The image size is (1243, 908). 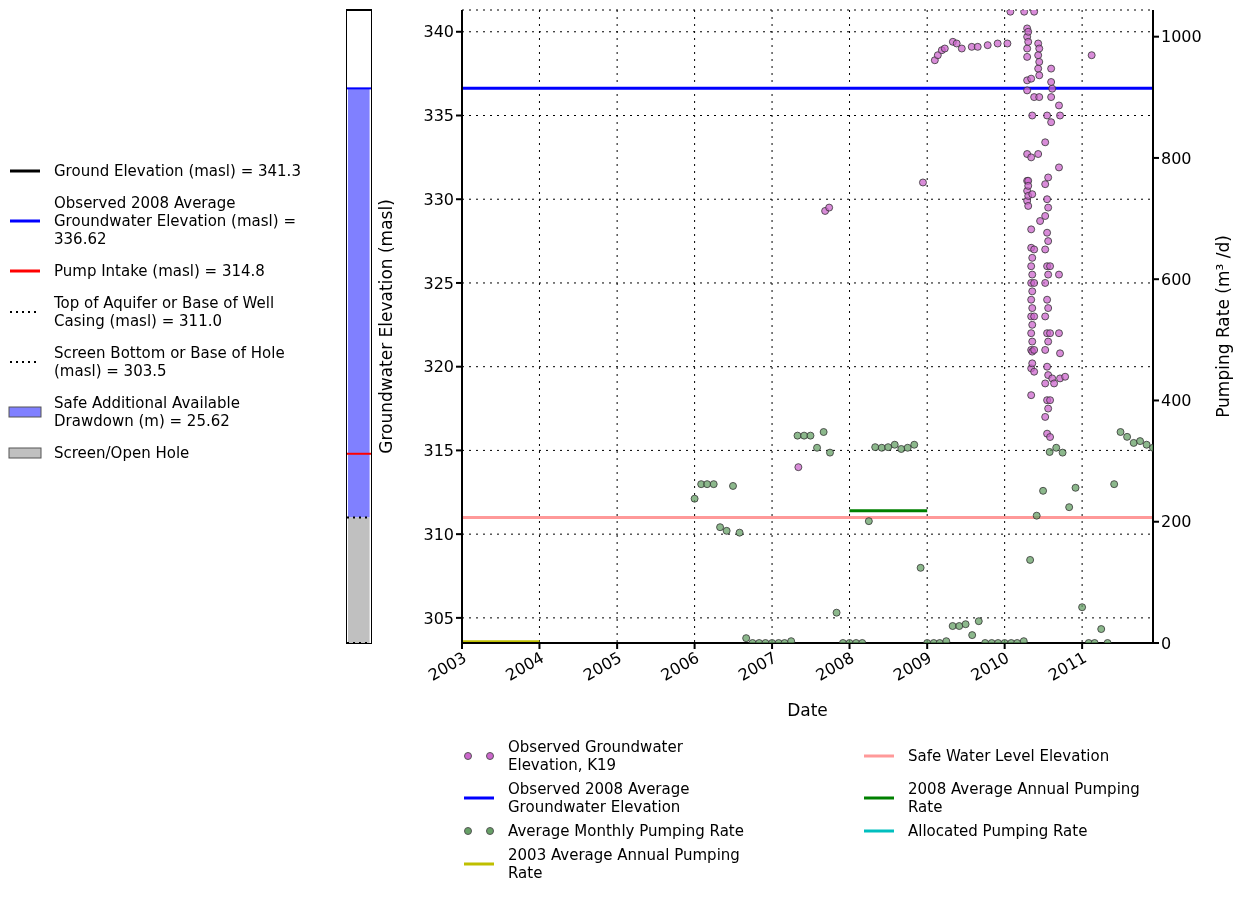 What do you see at coordinates (438, 116) in the screenshot?
I see `y-tick-label: 335` at bounding box center [438, 116].